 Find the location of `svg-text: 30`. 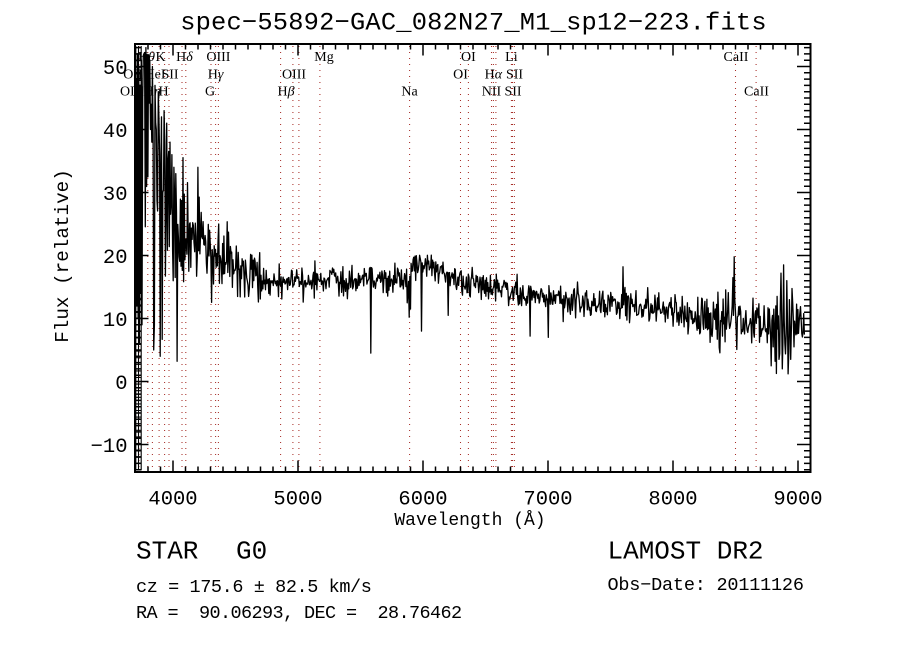

svg-text: 30 is located at coordinates (115, 195).